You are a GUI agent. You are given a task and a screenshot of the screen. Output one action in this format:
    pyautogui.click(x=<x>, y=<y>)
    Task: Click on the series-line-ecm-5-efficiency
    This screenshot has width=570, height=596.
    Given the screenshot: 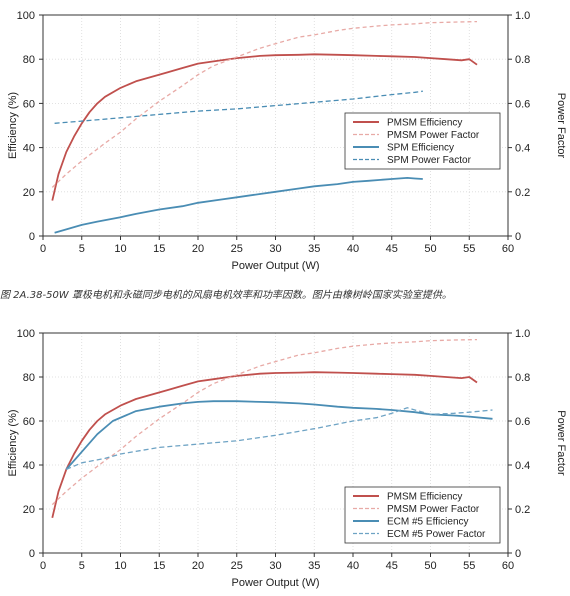 What is the action you would take?
    pyautogui.click(x=279, y=435)
    